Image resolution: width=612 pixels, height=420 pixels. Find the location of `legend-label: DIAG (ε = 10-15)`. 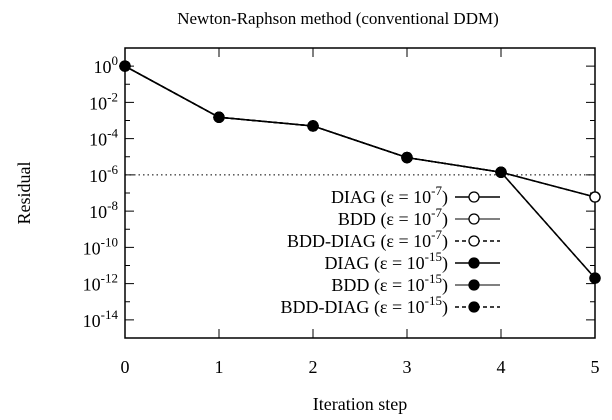

legend-label: DIAG (ε = 10-15) is located at coordinates (386, 261).